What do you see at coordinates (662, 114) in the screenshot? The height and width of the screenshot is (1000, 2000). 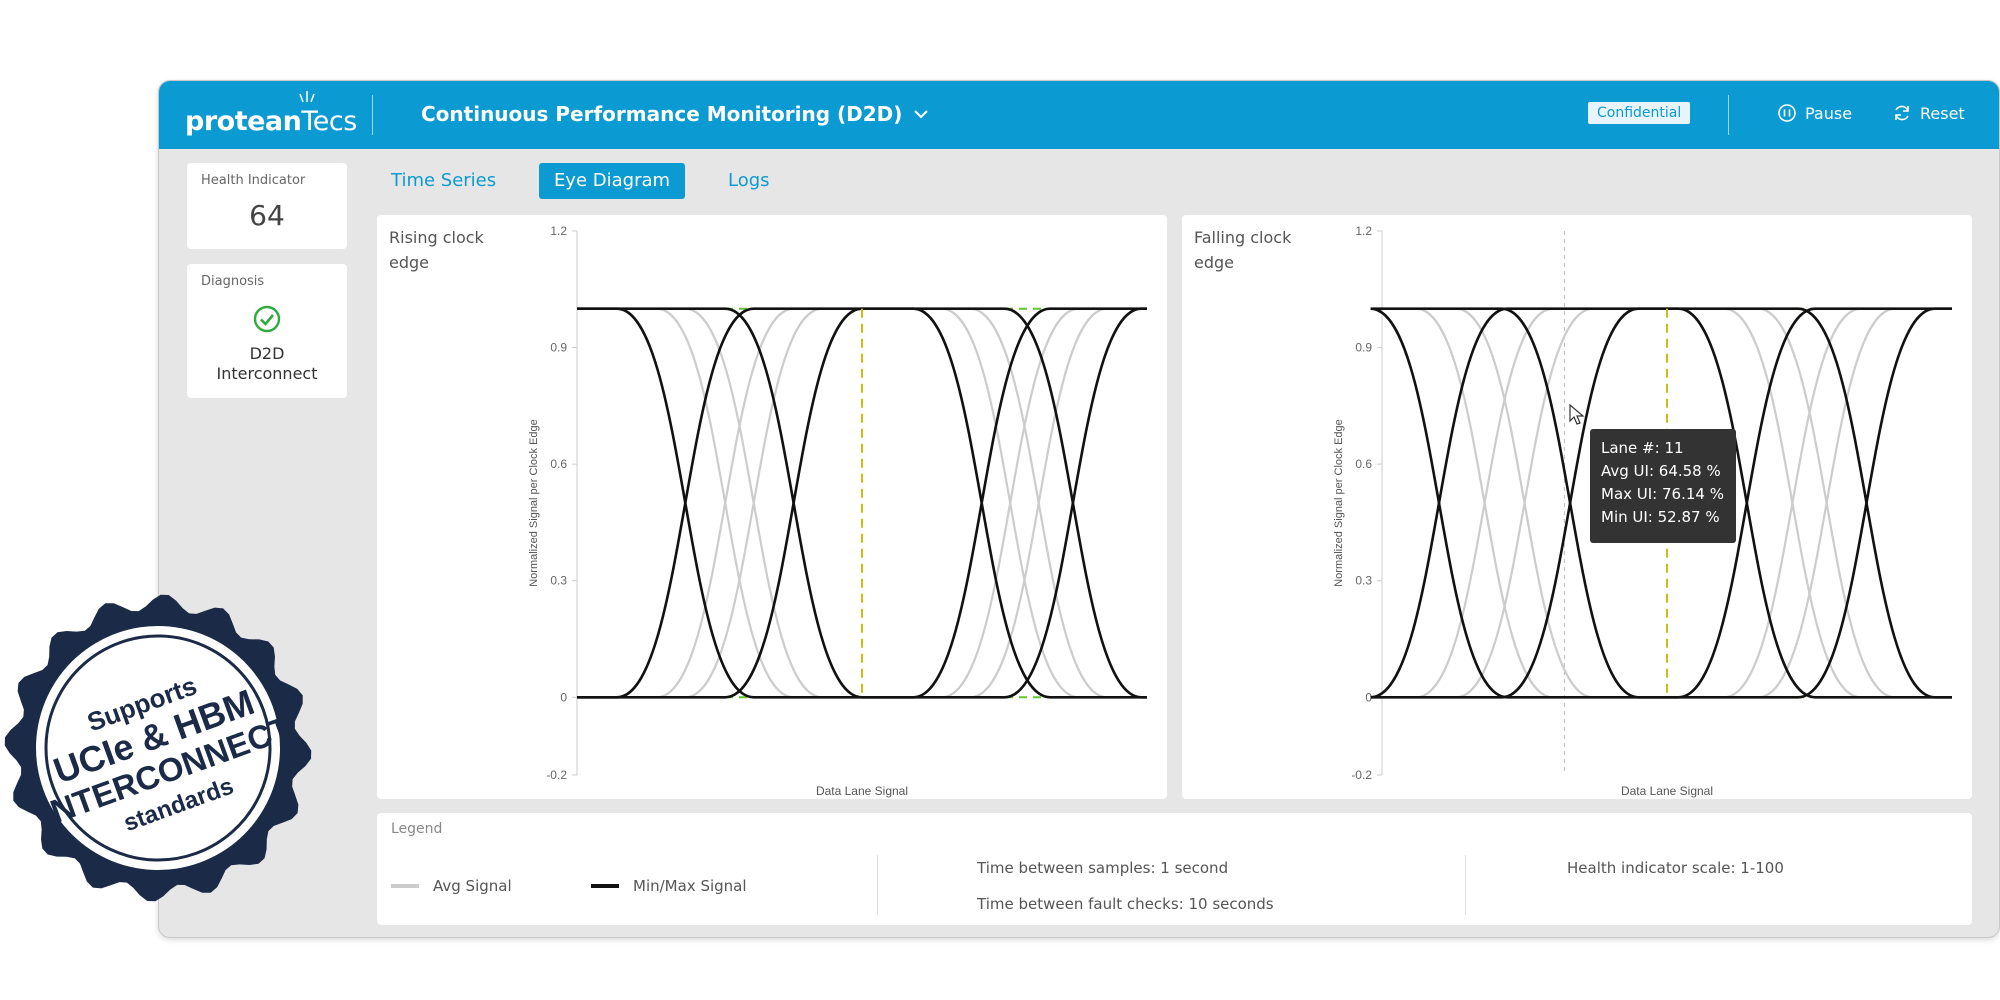 I see `page-title: Continuous Performance Monitoring (D2D)` at bounding box center [662, 114].